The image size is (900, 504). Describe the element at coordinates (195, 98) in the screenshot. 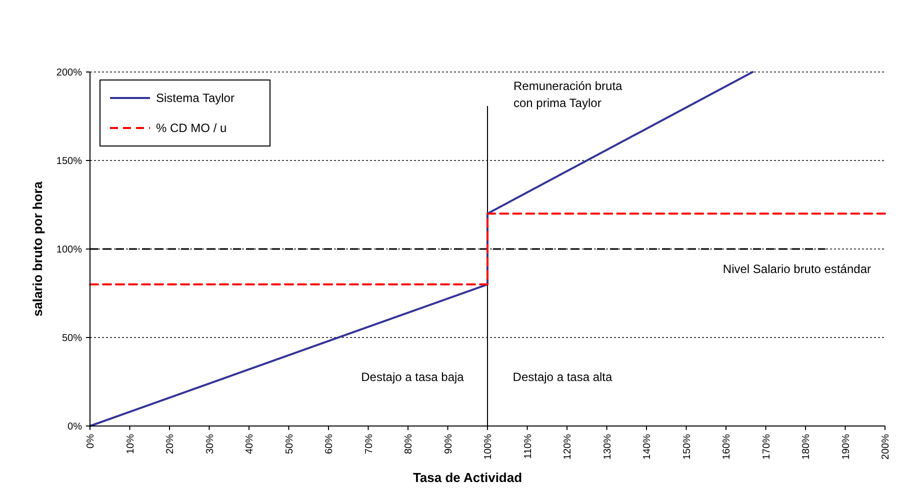

I see `legend-label: Sistema Taylor` at that location.